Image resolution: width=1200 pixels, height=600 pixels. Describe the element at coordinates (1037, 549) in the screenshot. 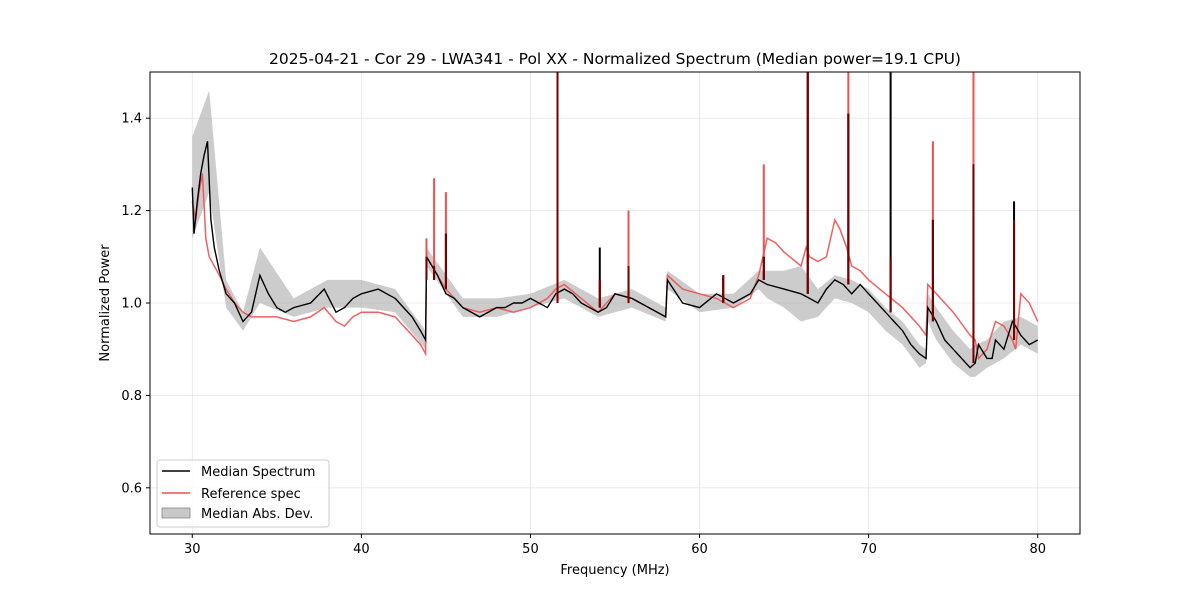

I see `x-tick-label: 80` at that location.